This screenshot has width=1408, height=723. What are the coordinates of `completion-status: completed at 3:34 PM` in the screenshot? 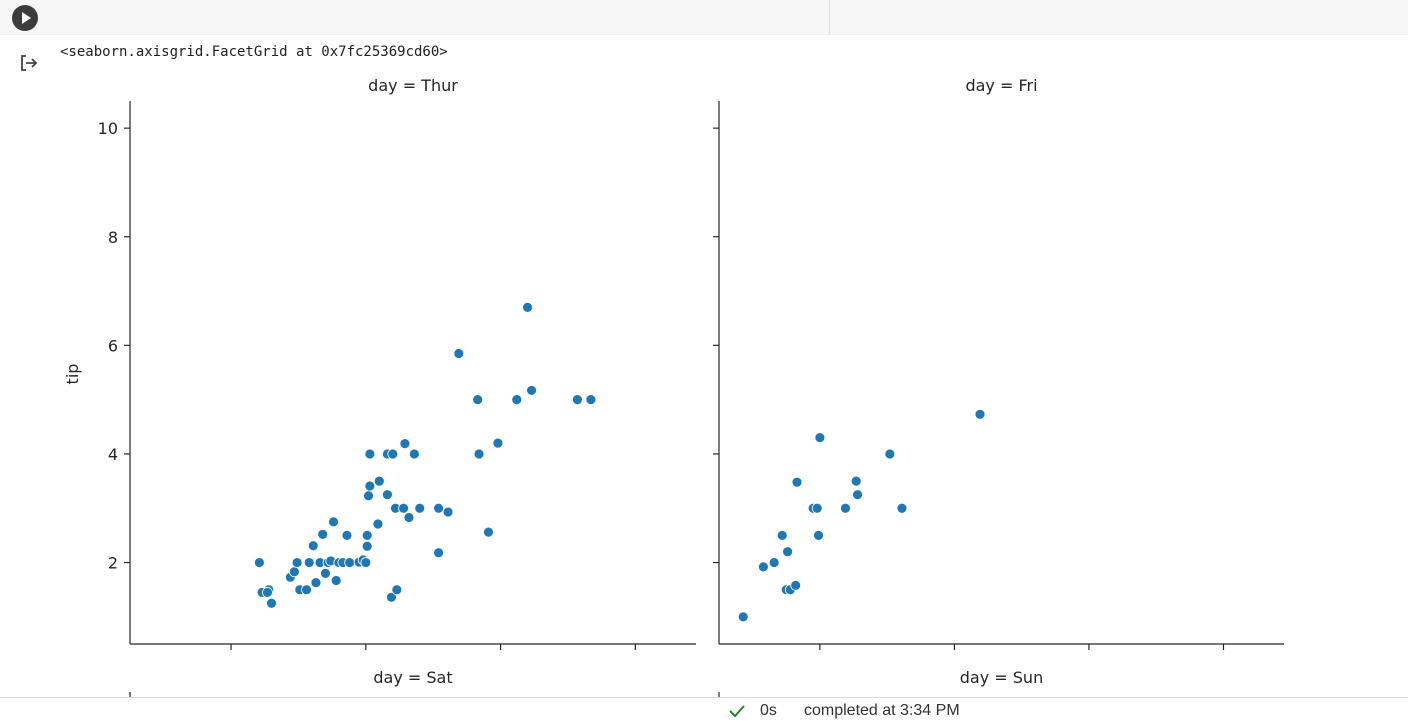 It's located at (882, 710).